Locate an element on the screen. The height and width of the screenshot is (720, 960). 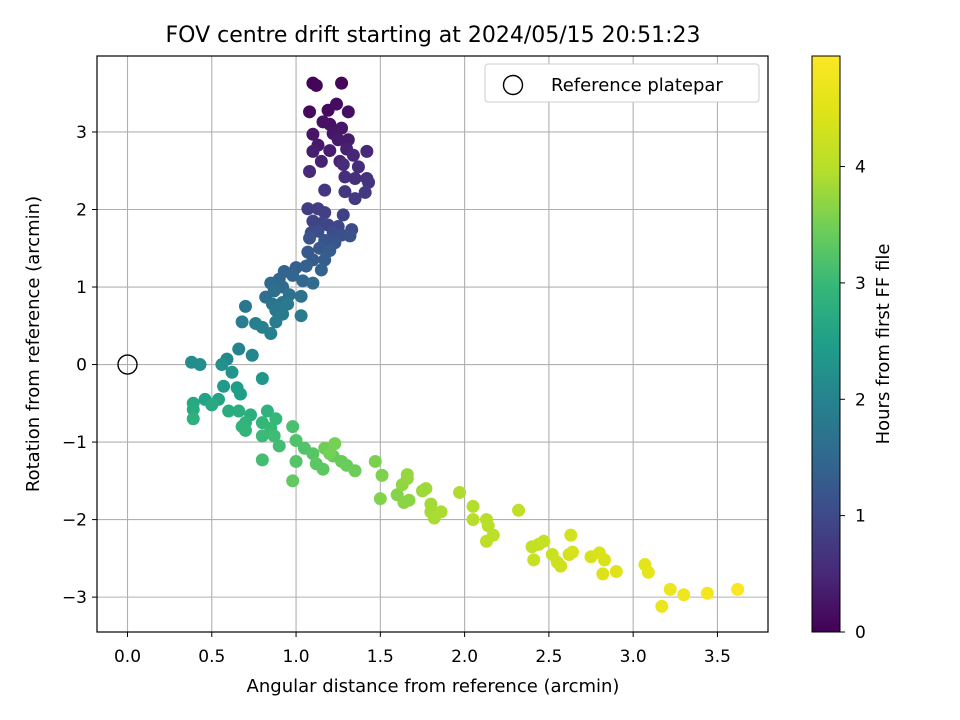
y-axis-ticks: −3 −2 −1 0 1 2 3 is located at coordinates (79, 365).